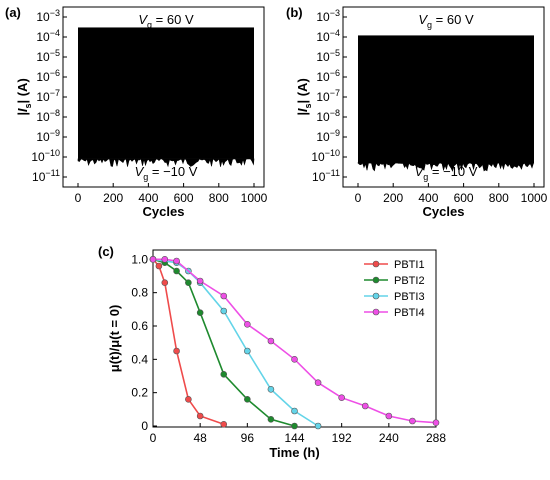  I want to click on panel-b-x-axis-label: Cycles, so click(444, 211).